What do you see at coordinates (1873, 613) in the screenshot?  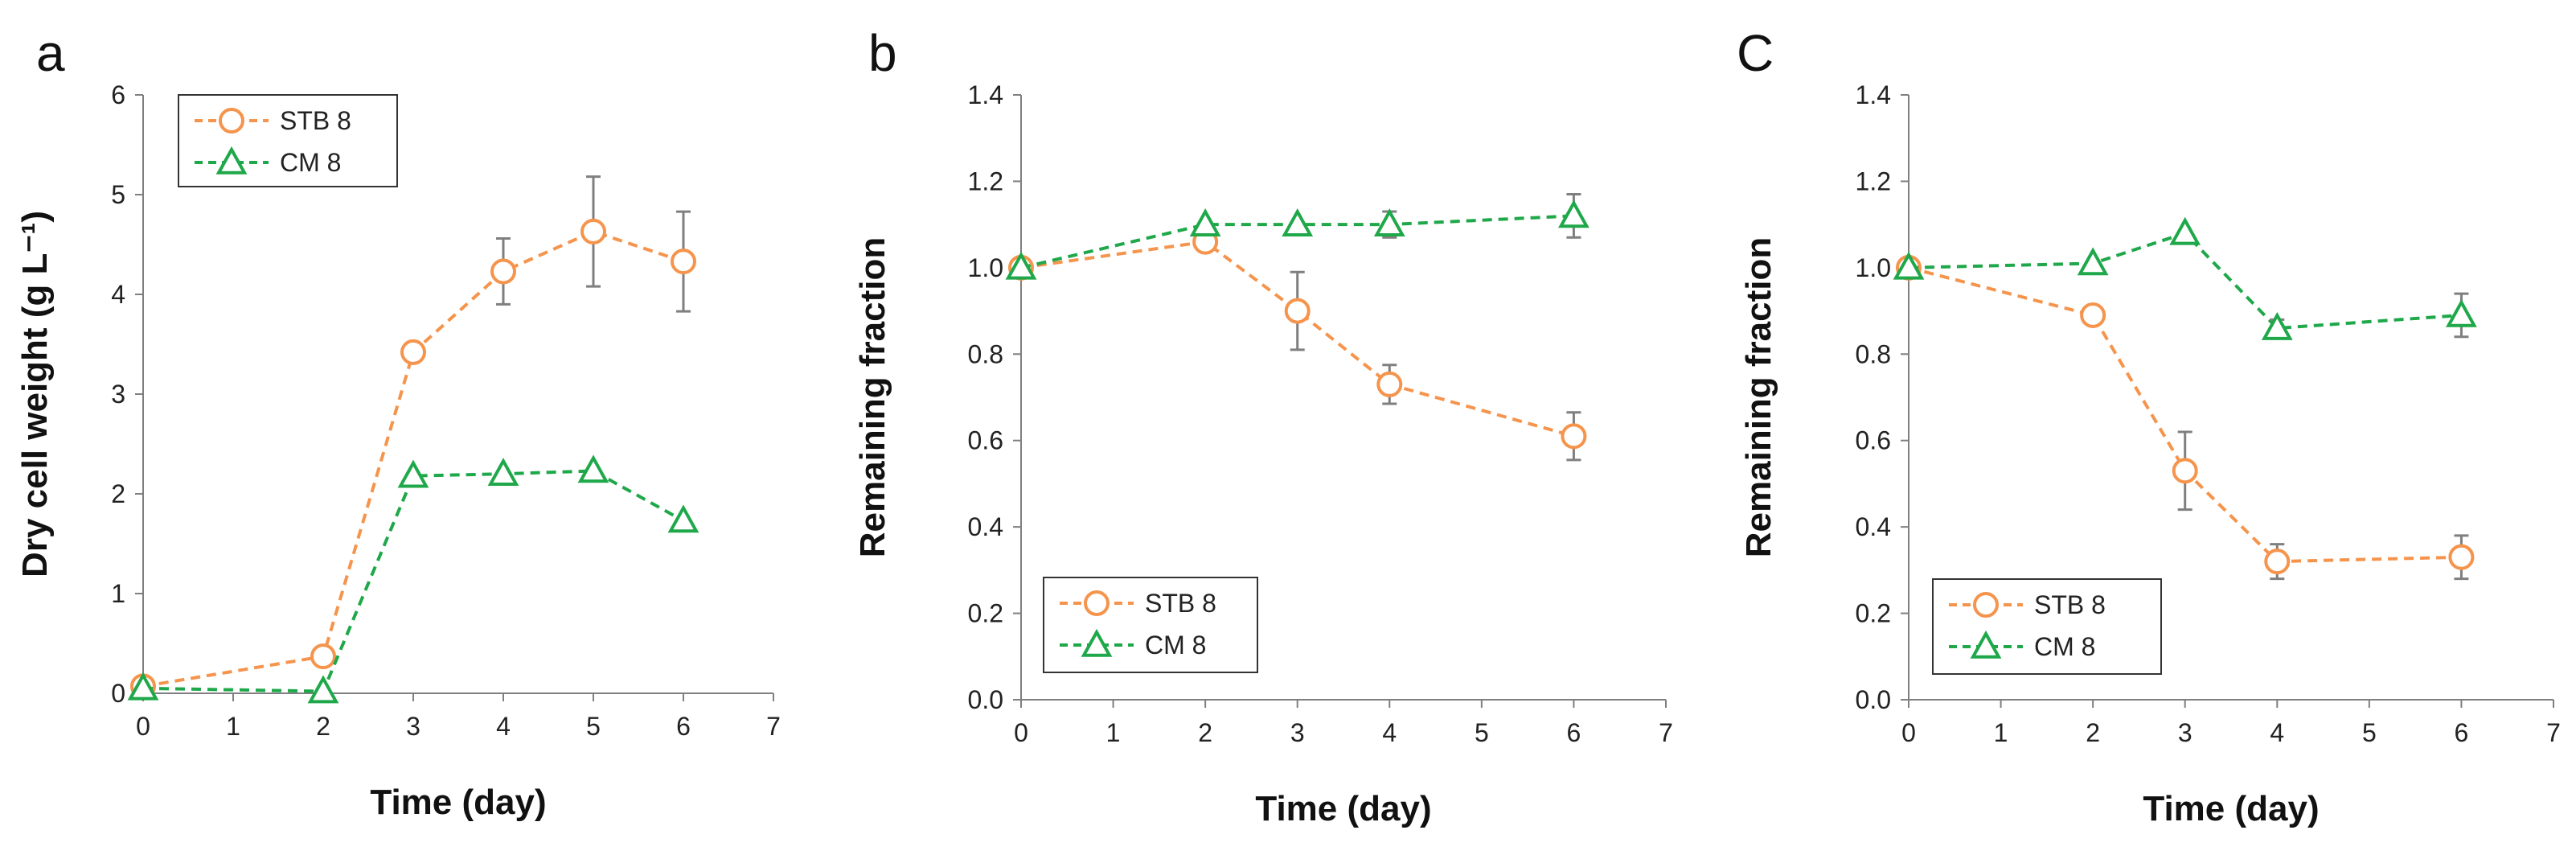 I see `y-tick-label: 0.2` at bounding box center [1873, 613].